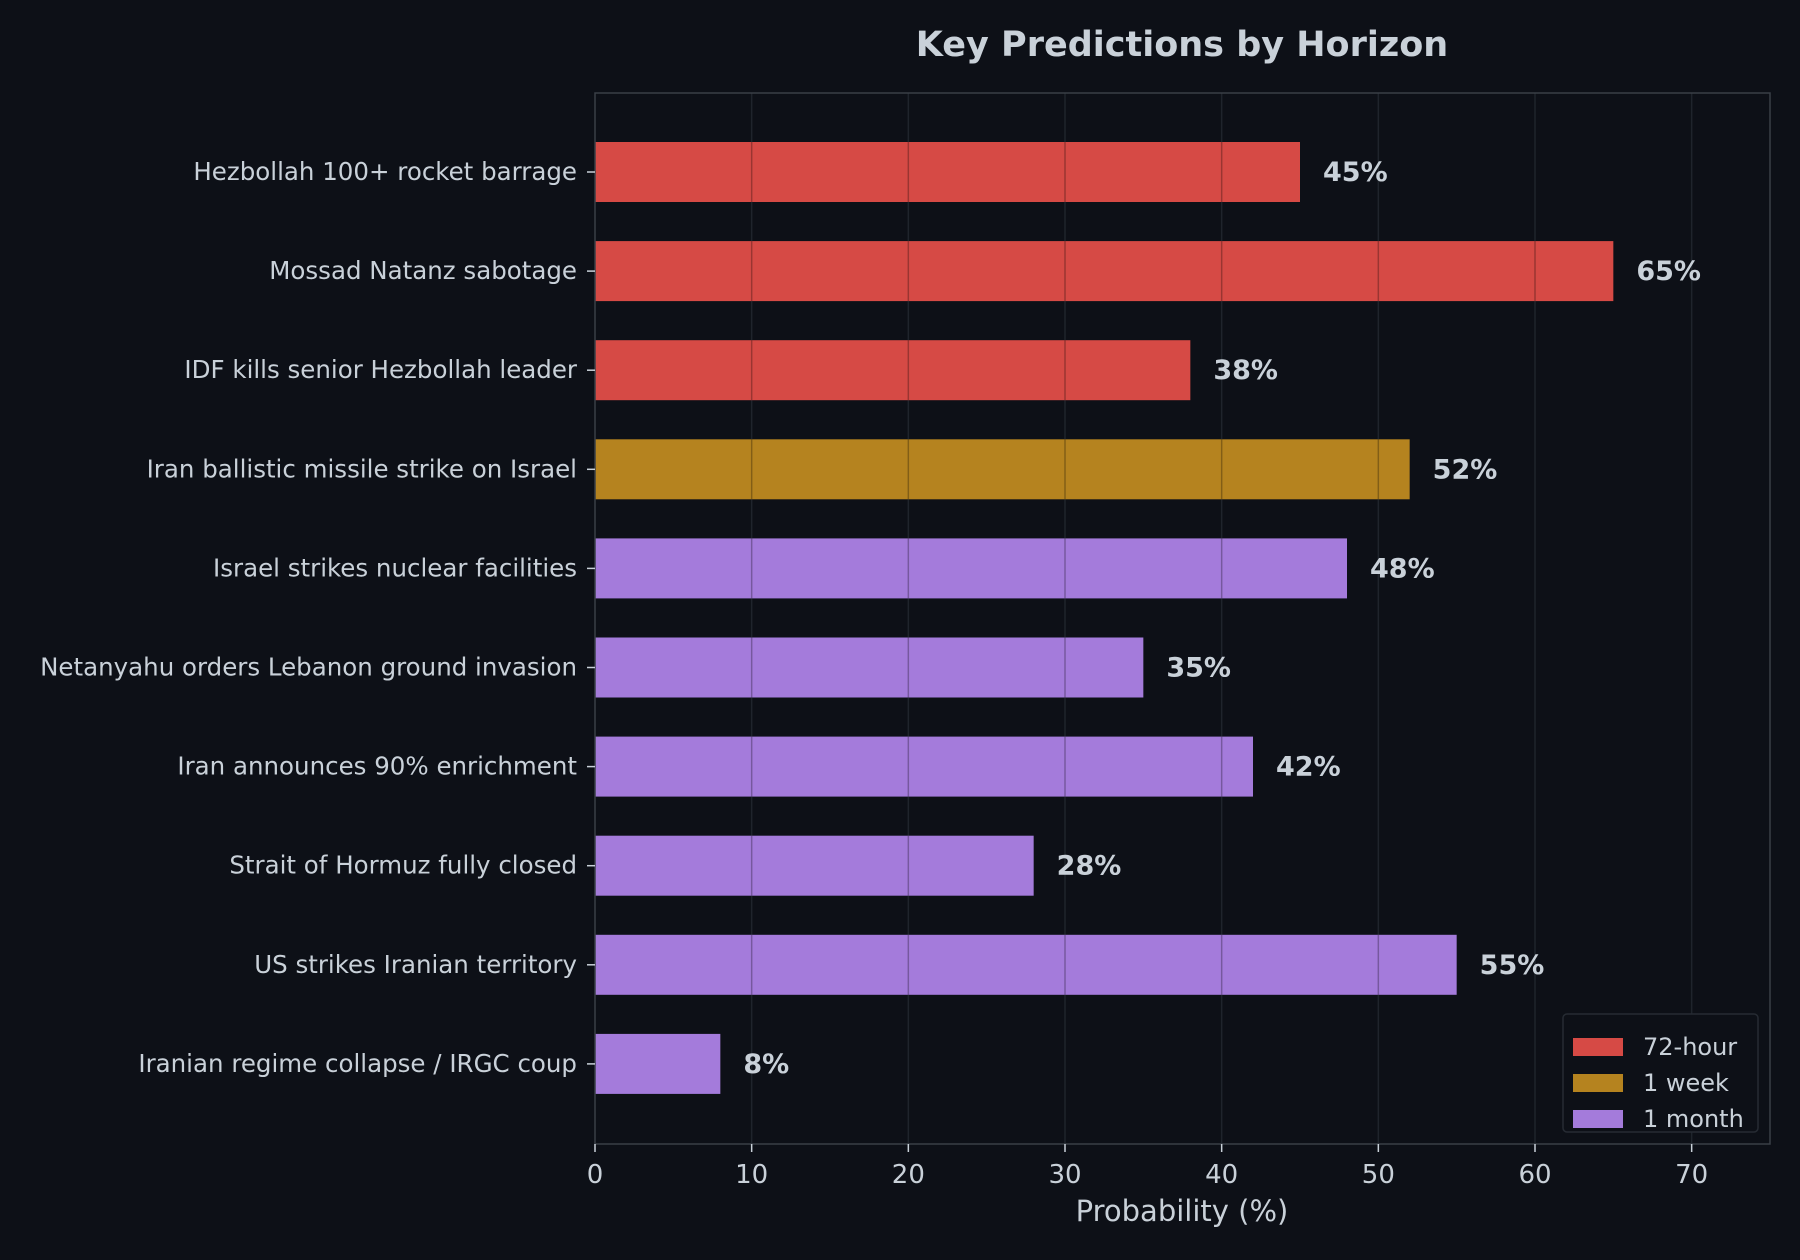 The height and width of the screenshot is (1260, 1800). What do you see at coordinates (1465, 469) in the screenshot?
I see `data-label-3: 52%` at bounding box center [1465, 469].